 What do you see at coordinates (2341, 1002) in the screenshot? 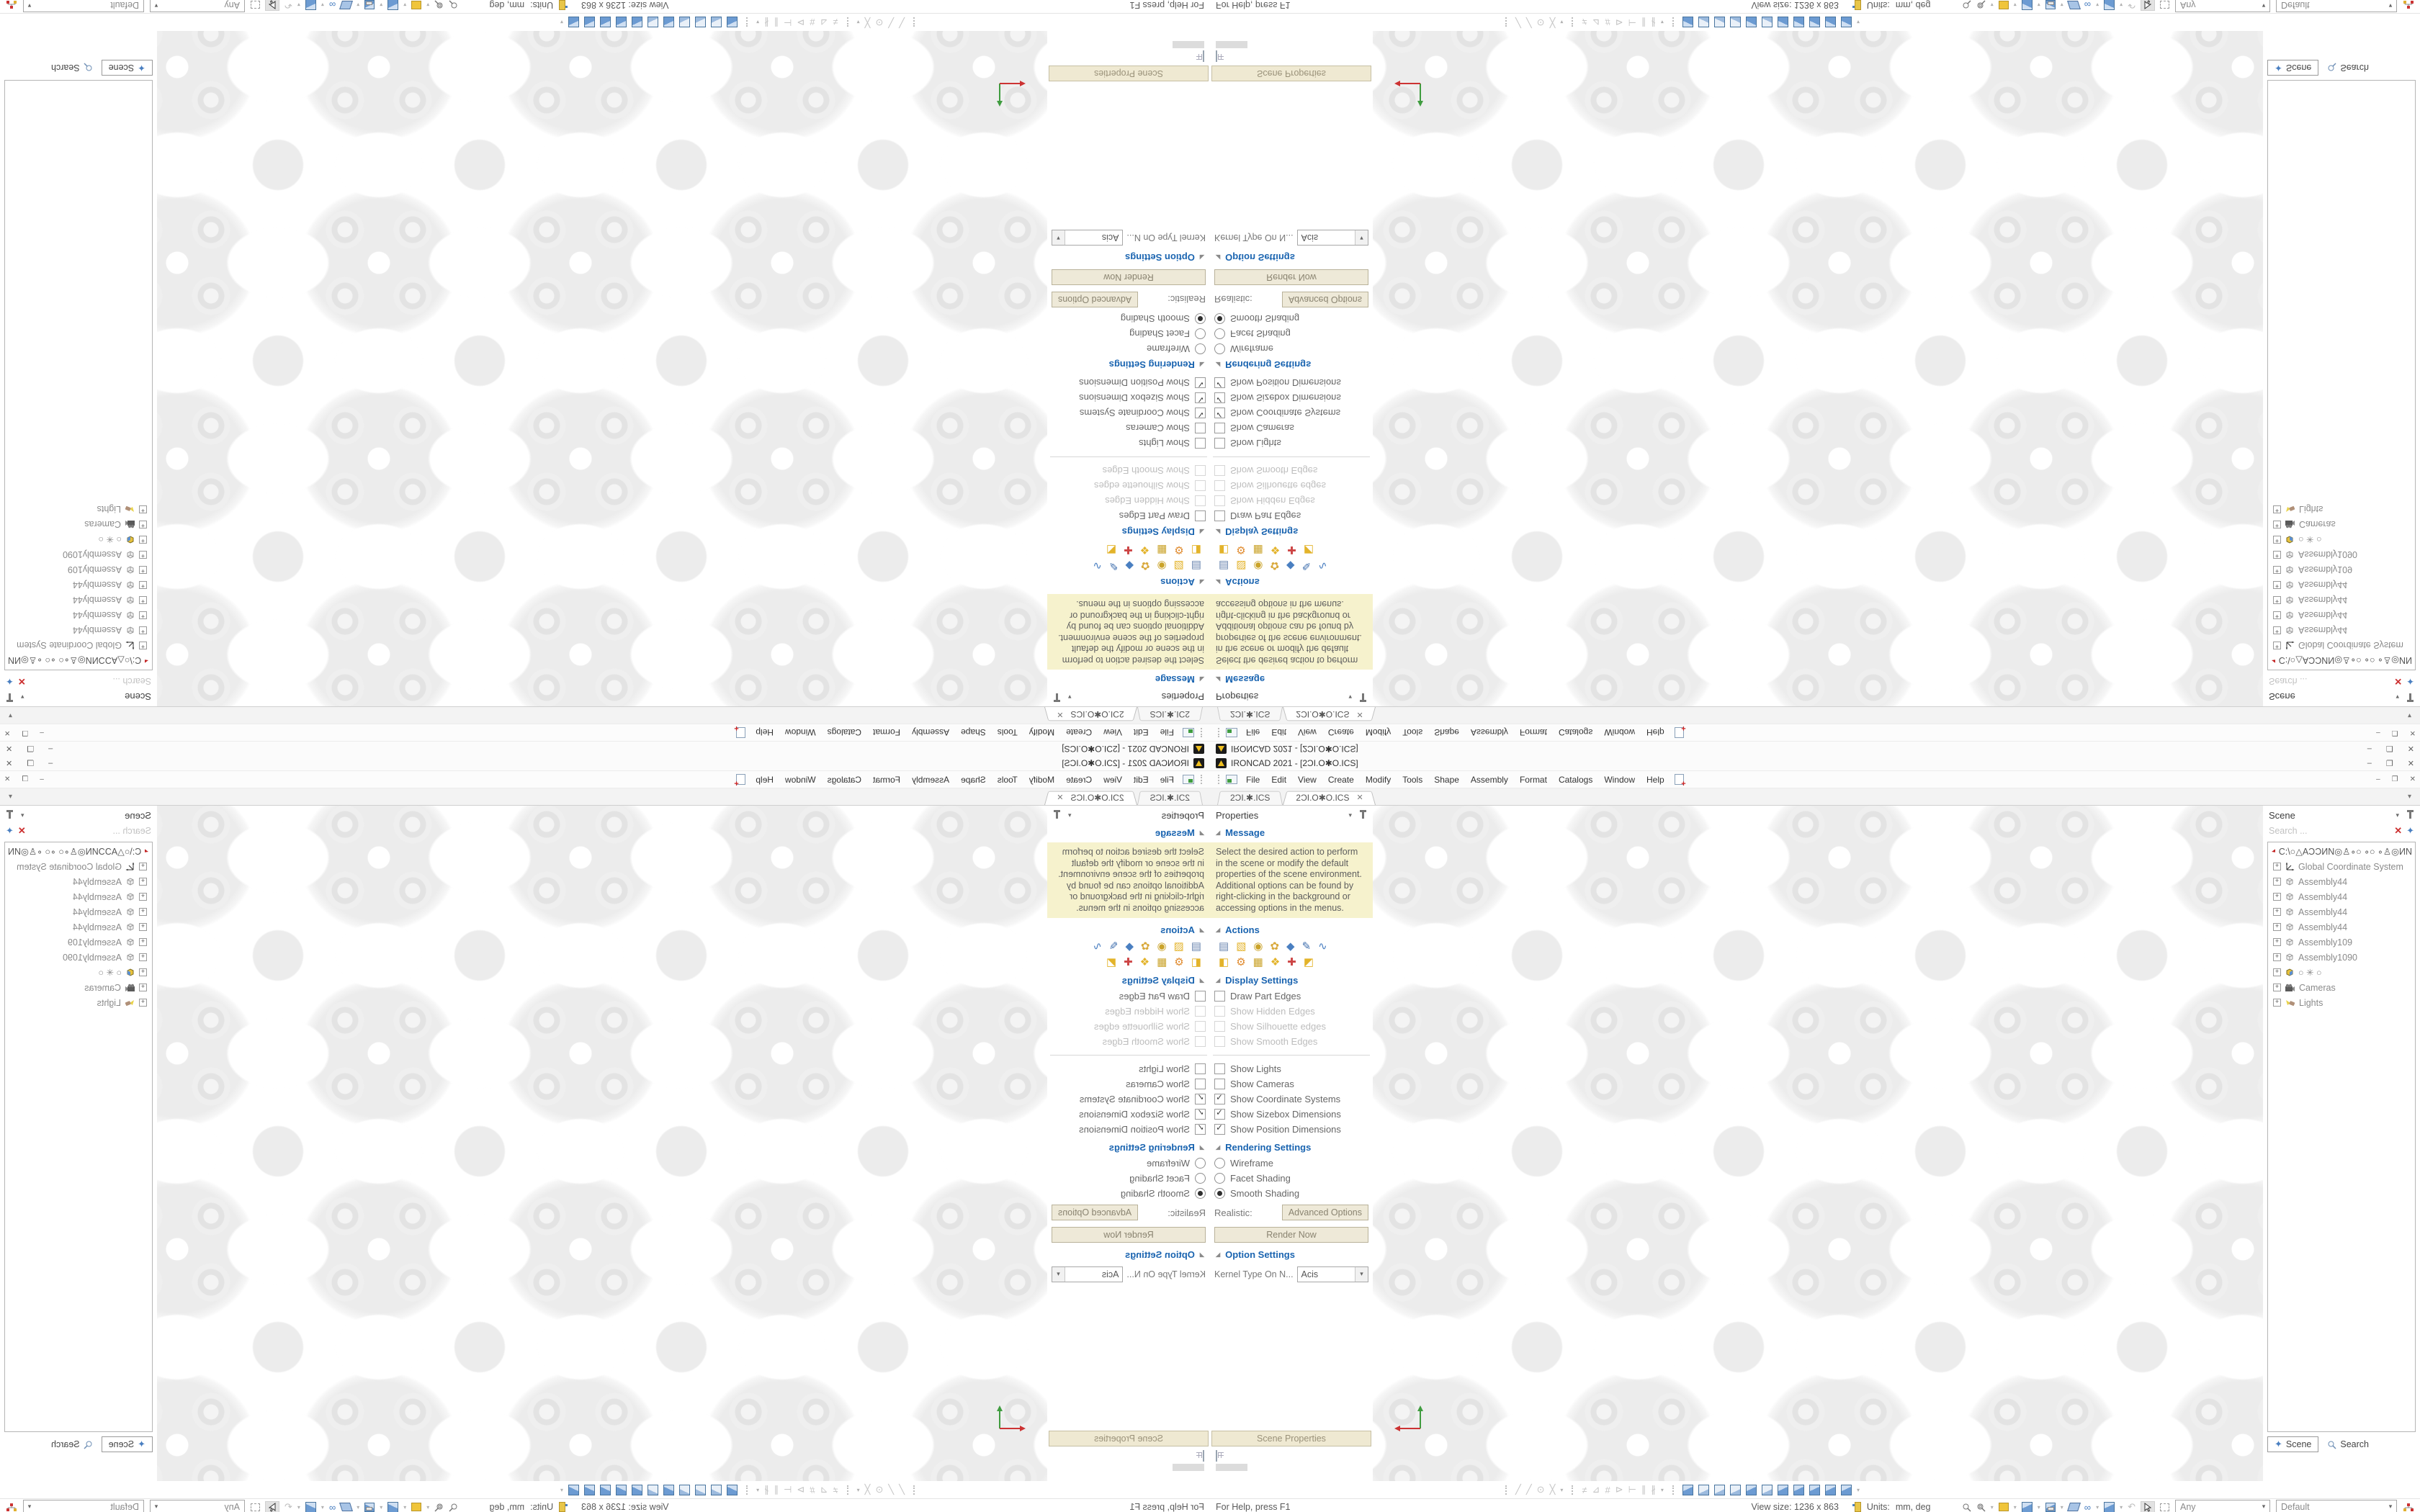
I see `tree-row-lights: + Lights` at bounding box center [2341, 1002].